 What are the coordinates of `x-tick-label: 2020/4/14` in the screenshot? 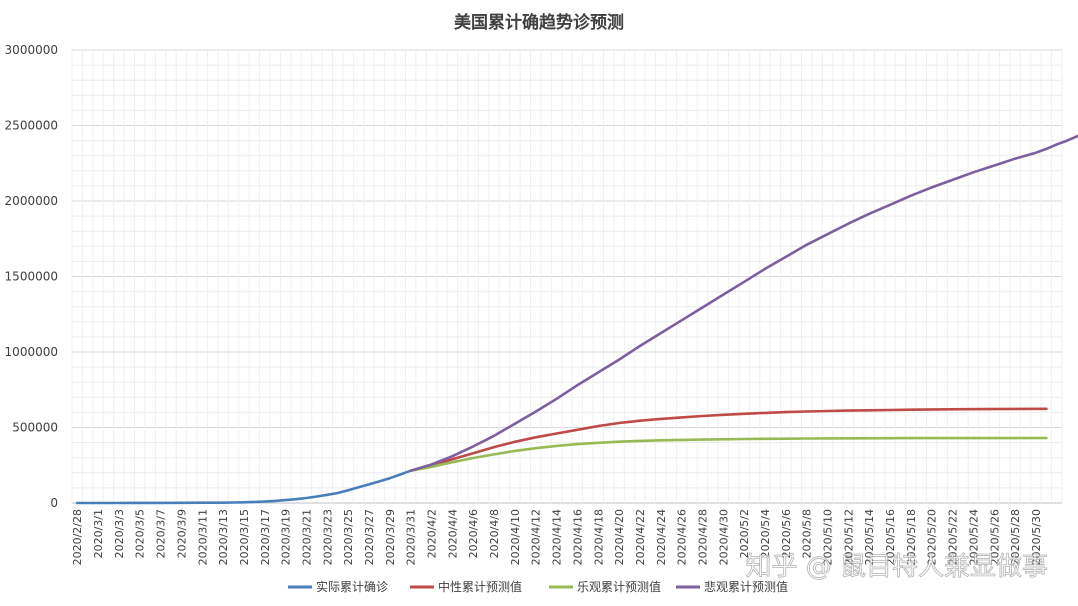 It's located at (557, 537).